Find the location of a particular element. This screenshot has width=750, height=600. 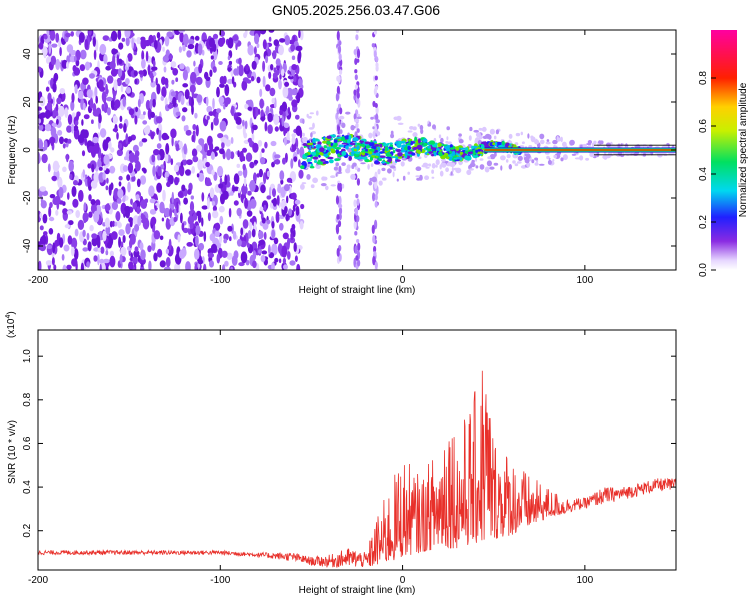

snr-y-tick-label: 0.2 is located at coordinates (27, 530).